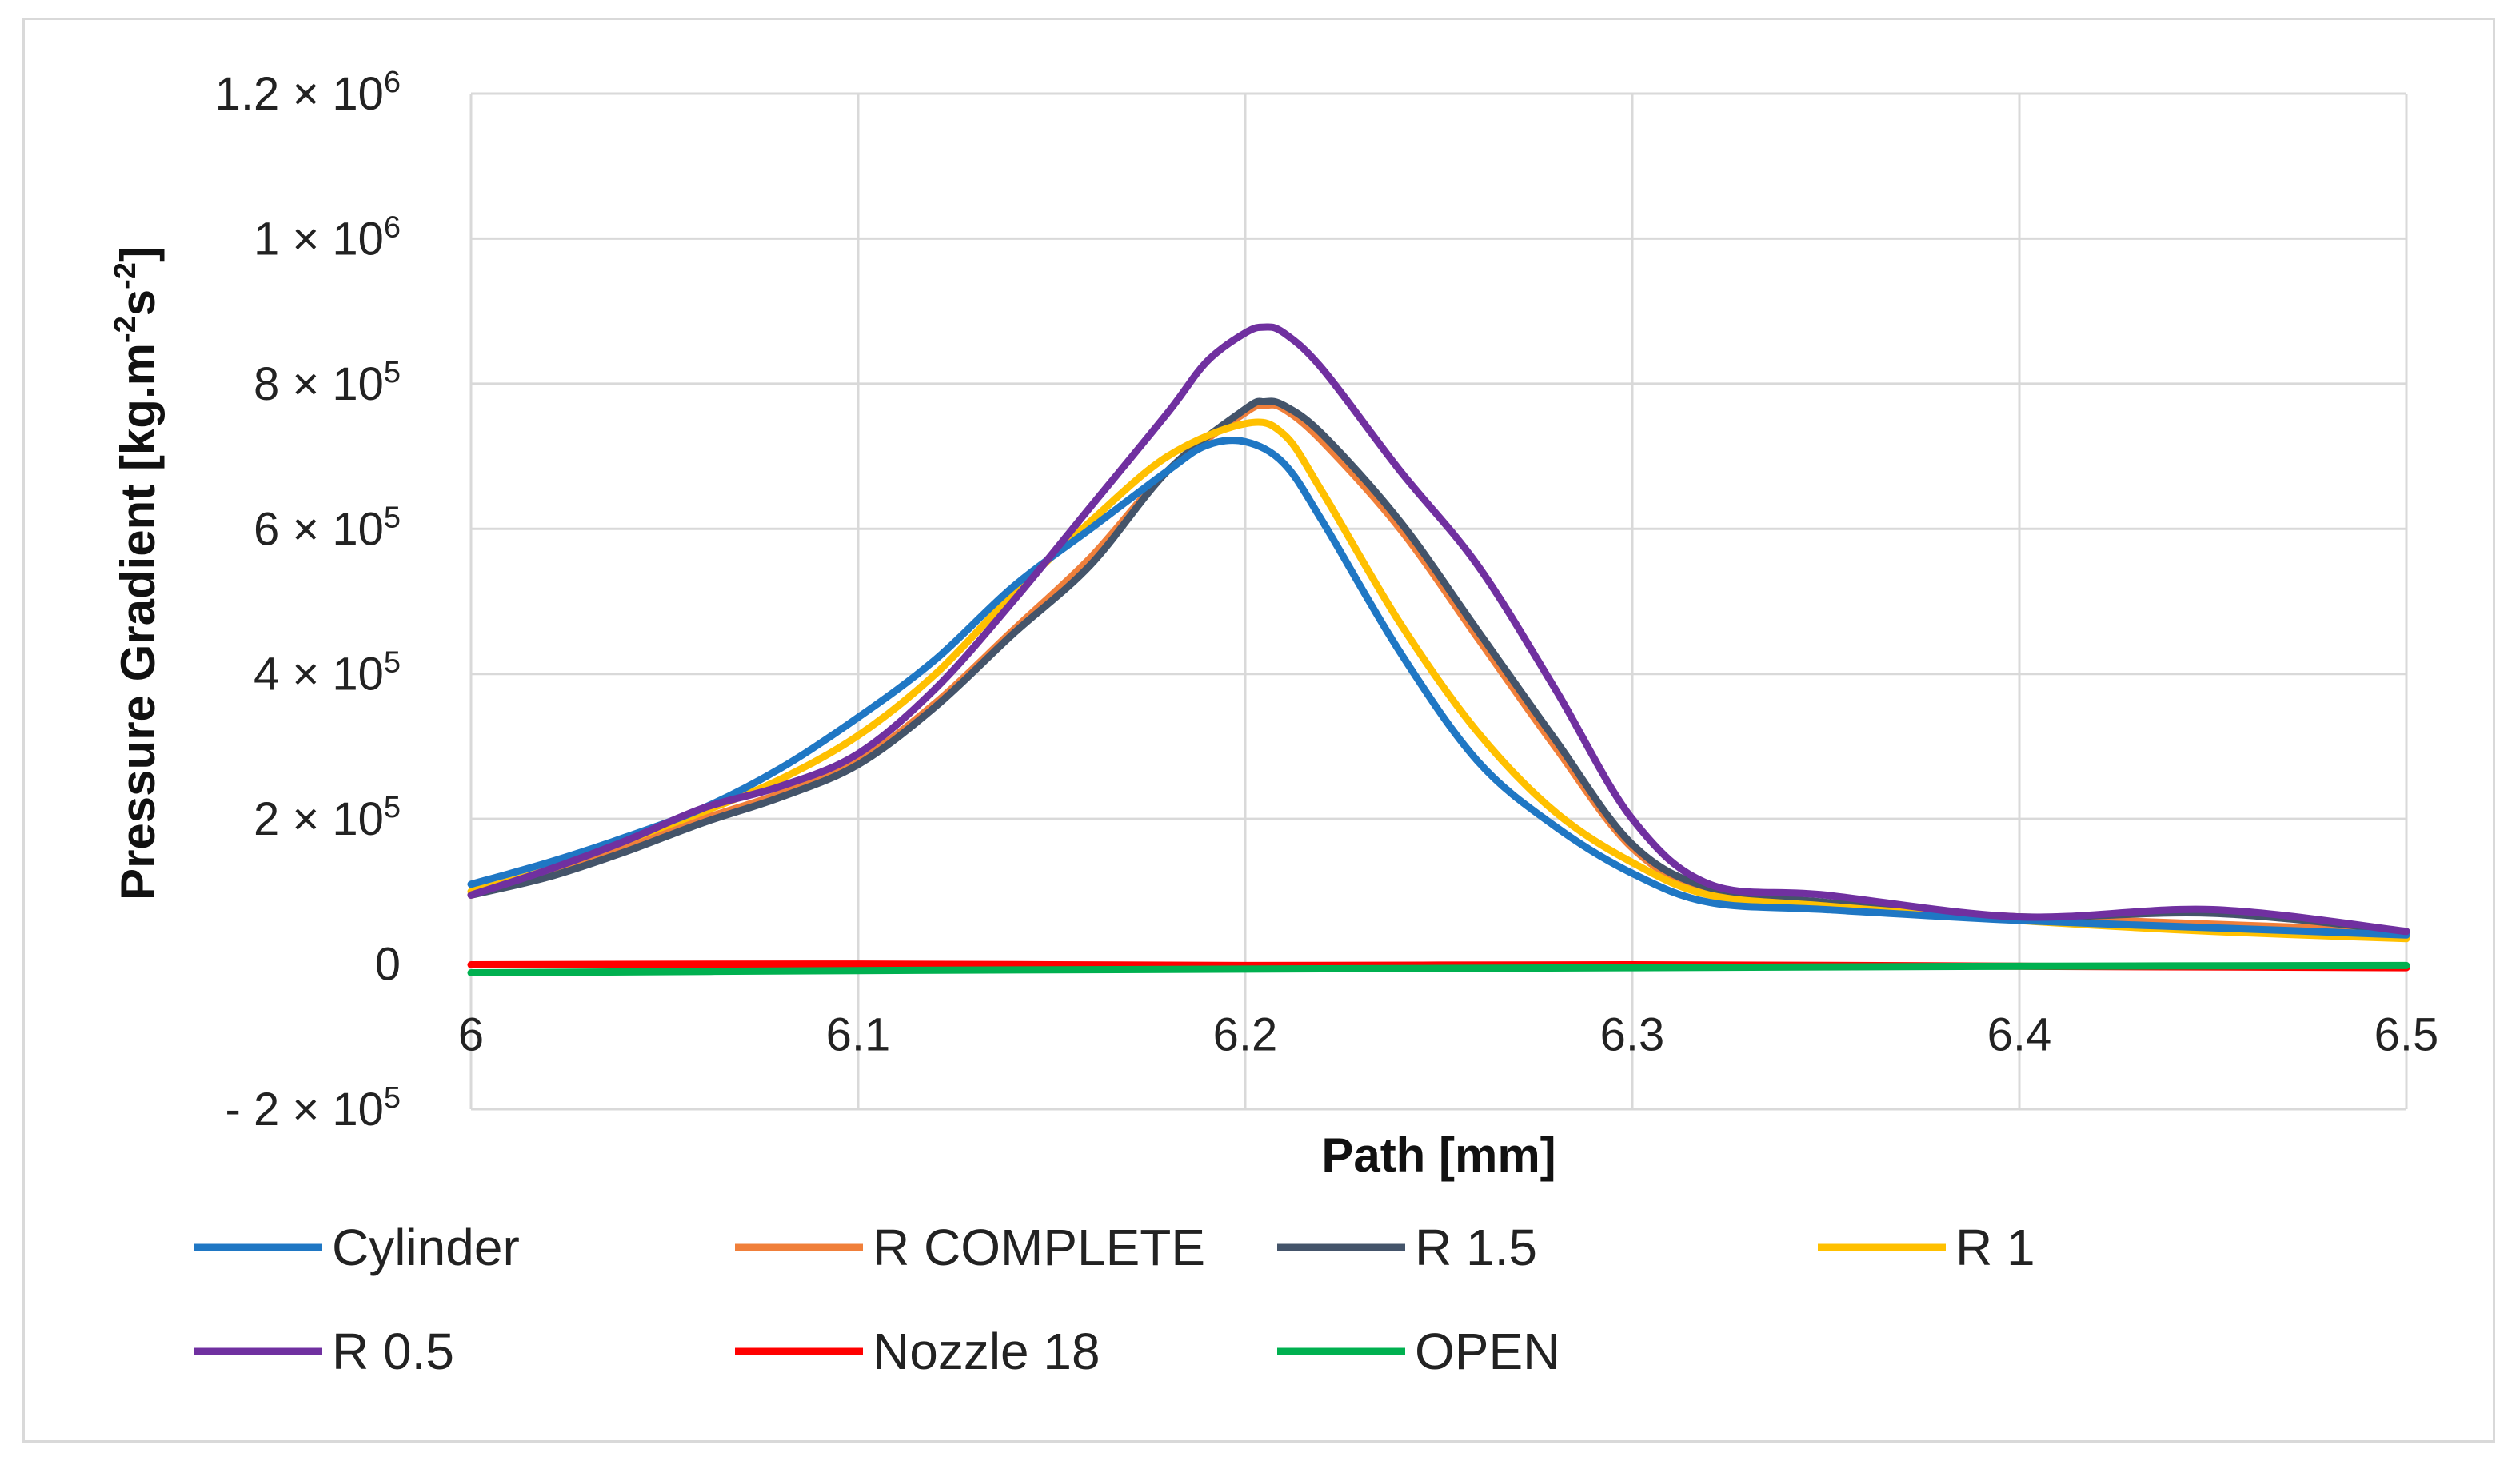  What do you see at coordinates (1995, 1248) in the screenshot?
I see `legend-label: R 1` at bounding box center [1995, 1248].